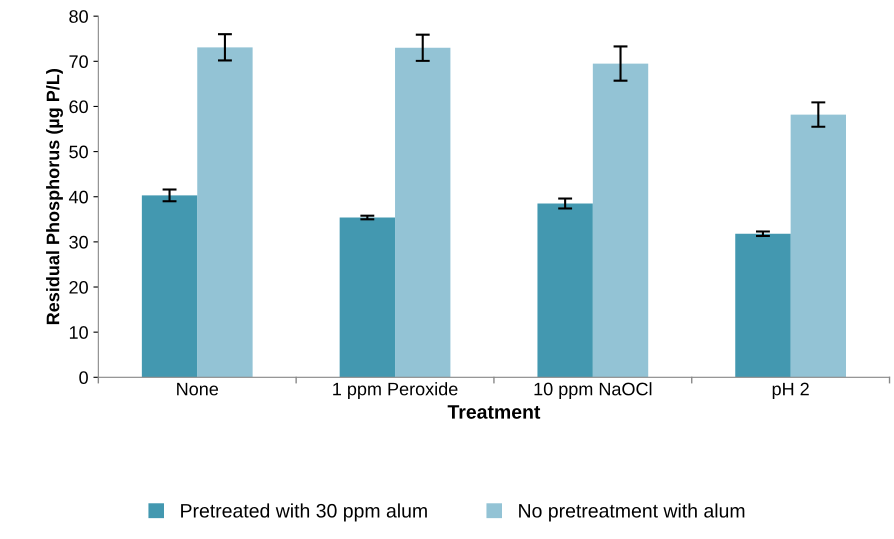  I want to click on y-tick-label: 70, so click(78, 61).